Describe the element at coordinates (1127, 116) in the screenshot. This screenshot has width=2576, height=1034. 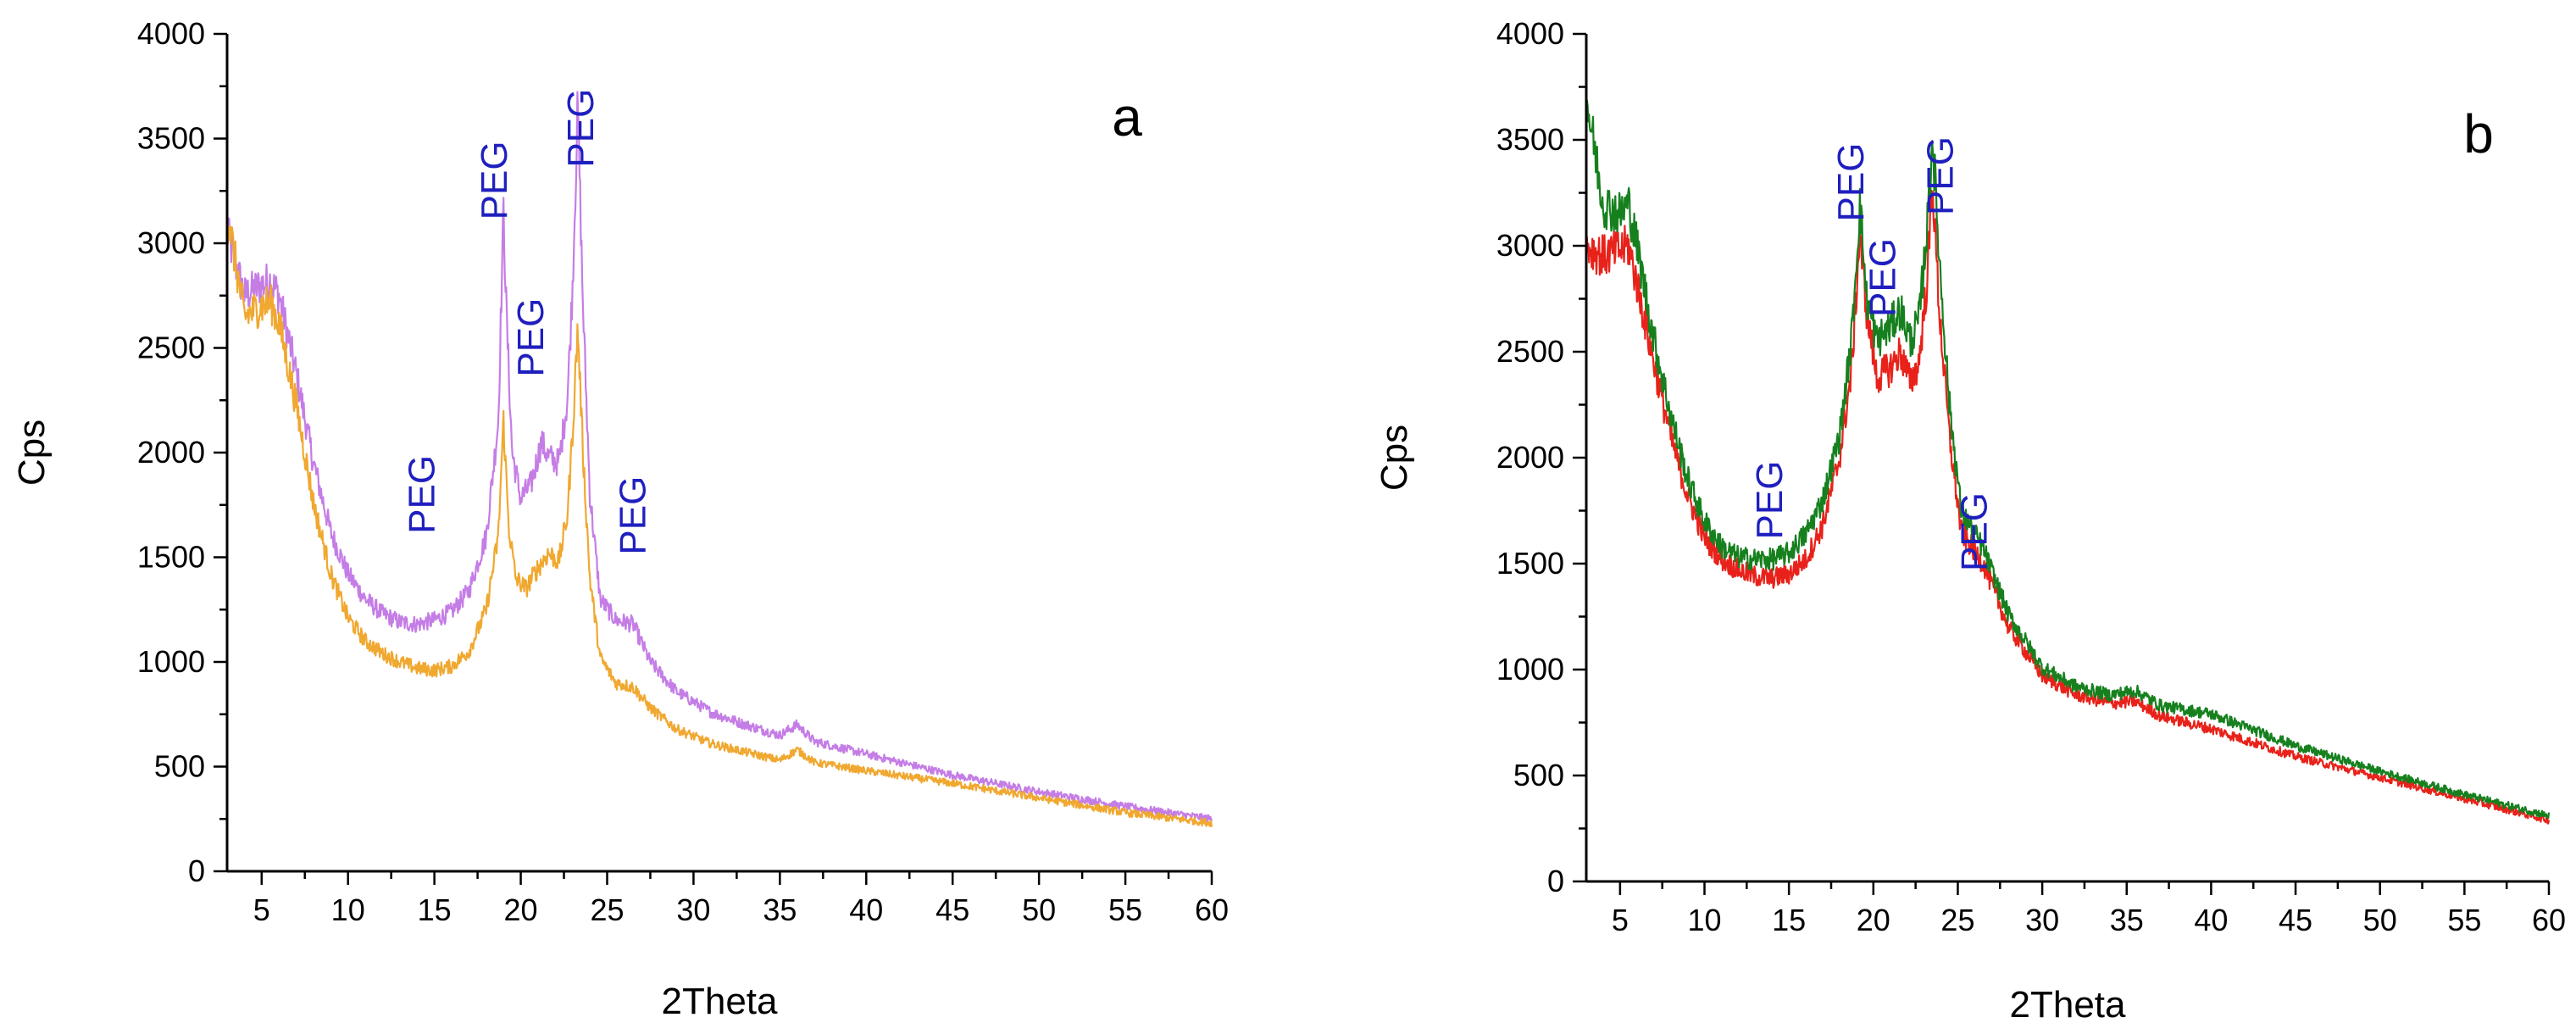
I see `panel-letter: a` at that location.